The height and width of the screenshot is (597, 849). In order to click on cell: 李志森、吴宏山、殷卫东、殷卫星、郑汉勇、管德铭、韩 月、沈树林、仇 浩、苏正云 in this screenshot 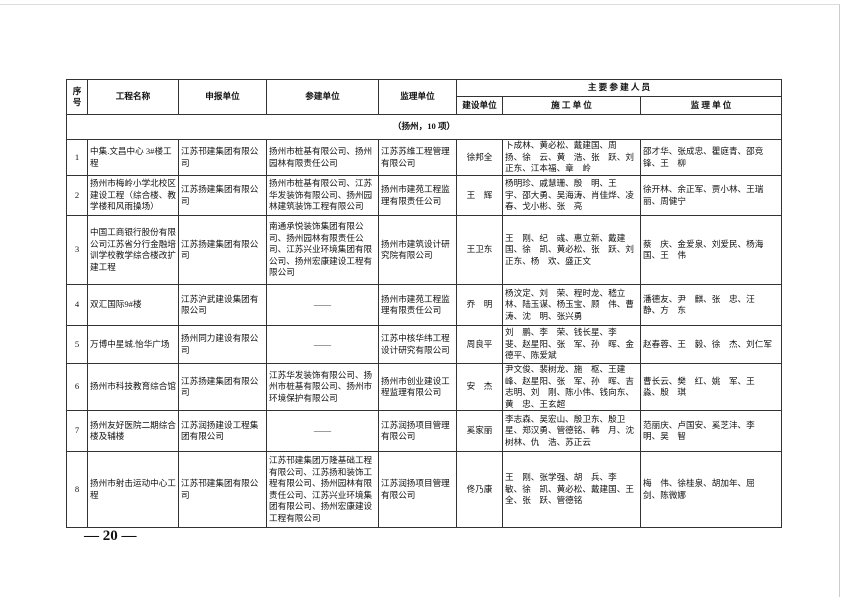, I will do `click(571, 431)`.